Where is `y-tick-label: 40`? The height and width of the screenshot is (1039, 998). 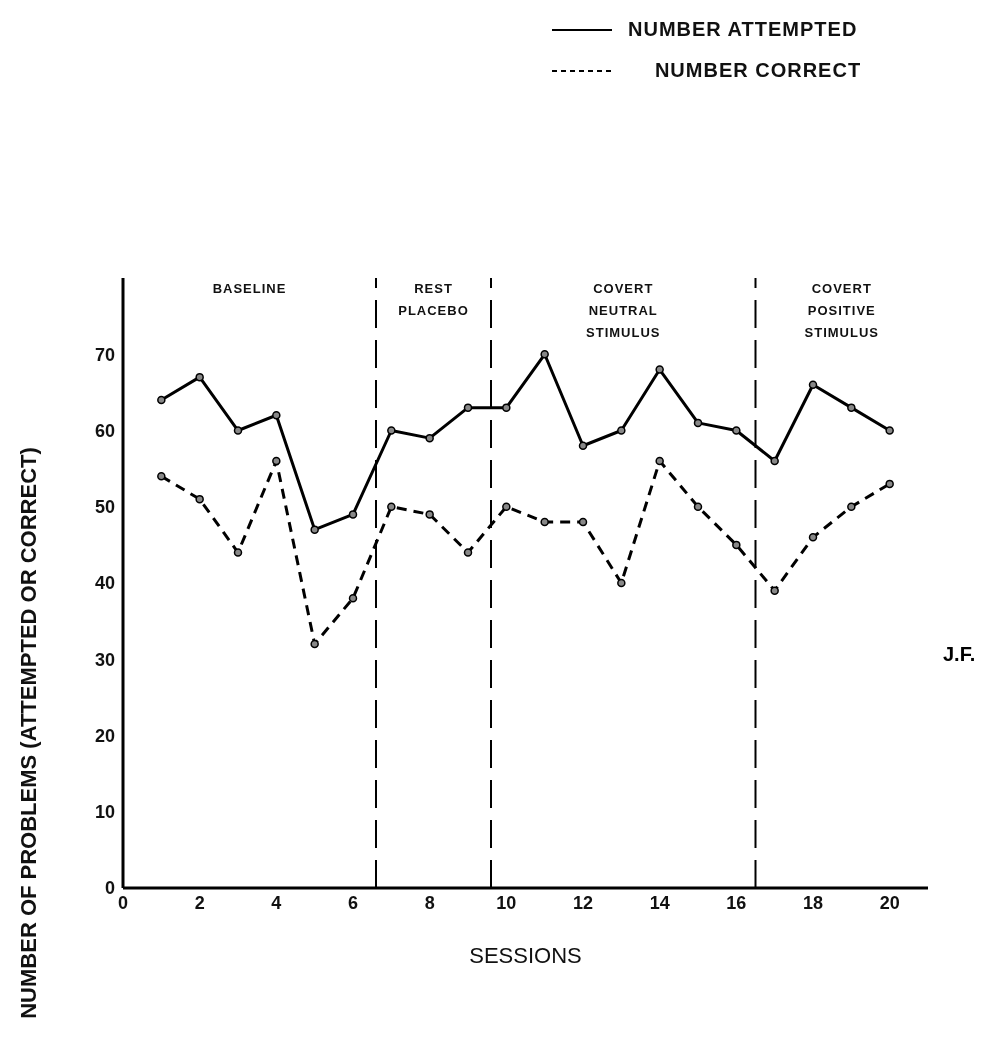
y-tick-label: 40 is located at coordinates (104, 583).